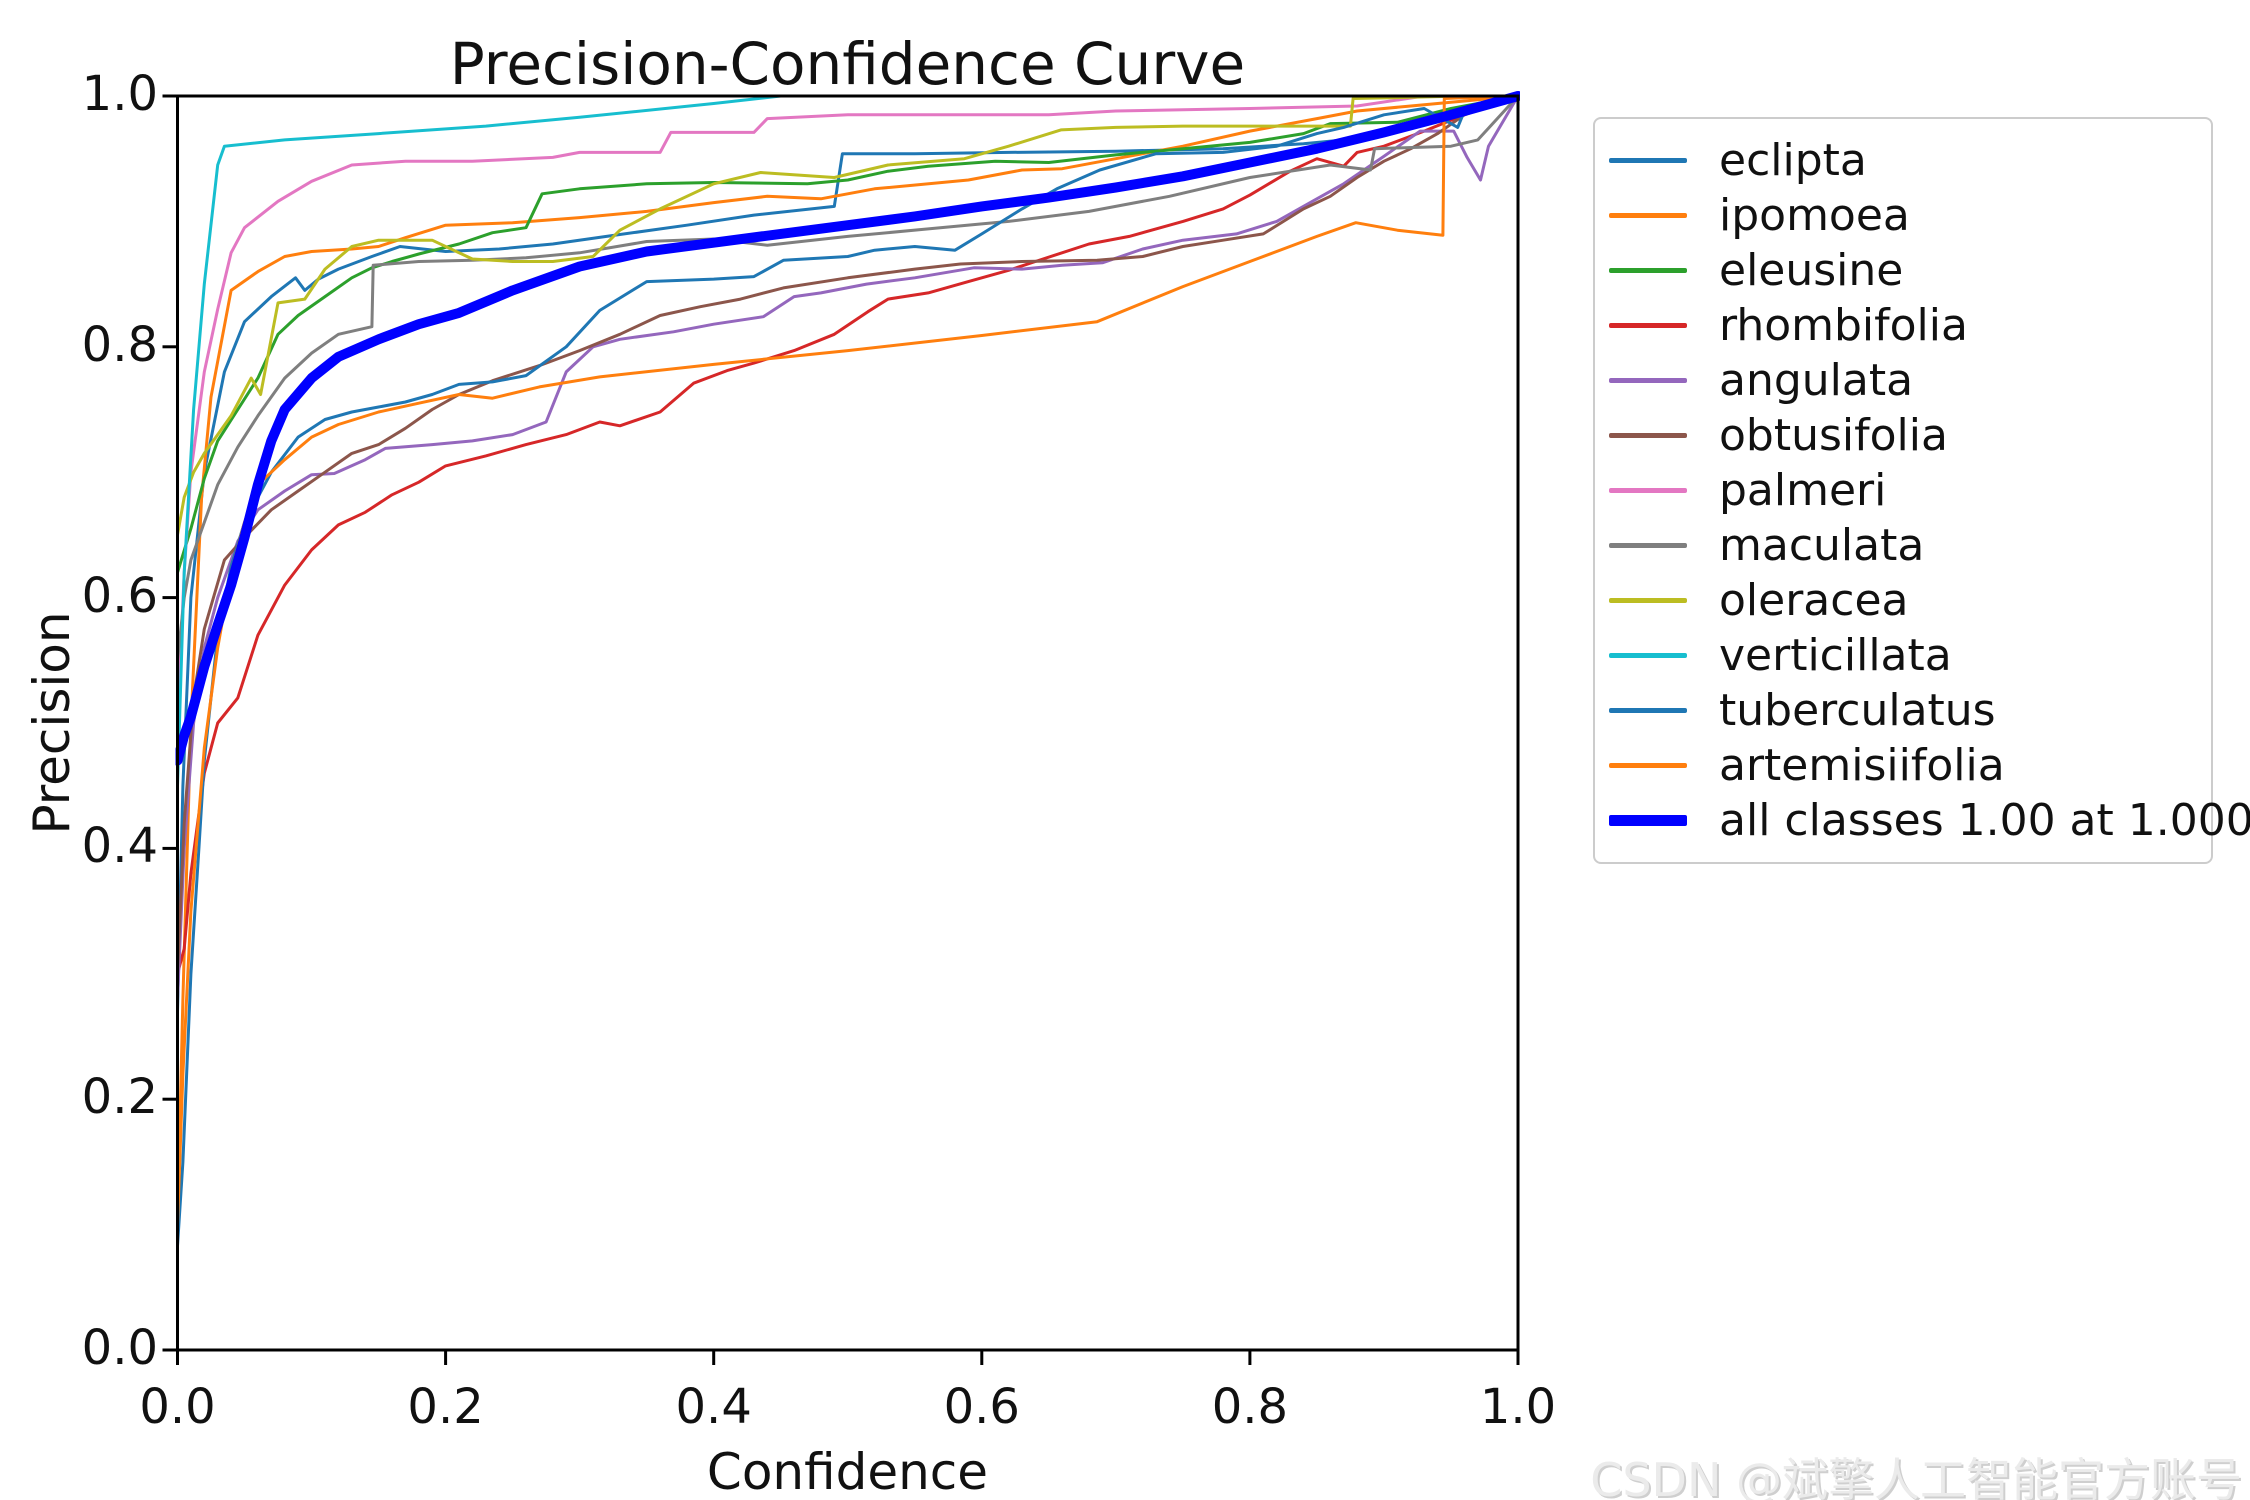 Image resolution: width=2250 pixels, height=1500 pixels. Describe the element at coordinates (1793, 160) in the screenshot. I see `legend-label: eclipta` at that location.